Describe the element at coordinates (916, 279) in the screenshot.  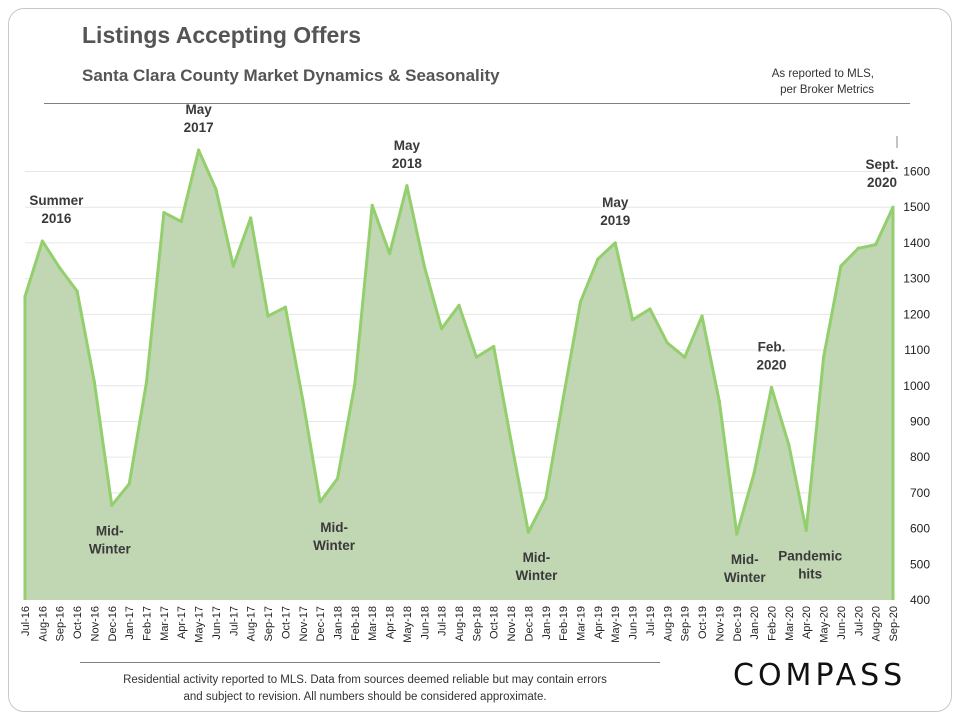
I see `y-tick-label: 1300` at that location.